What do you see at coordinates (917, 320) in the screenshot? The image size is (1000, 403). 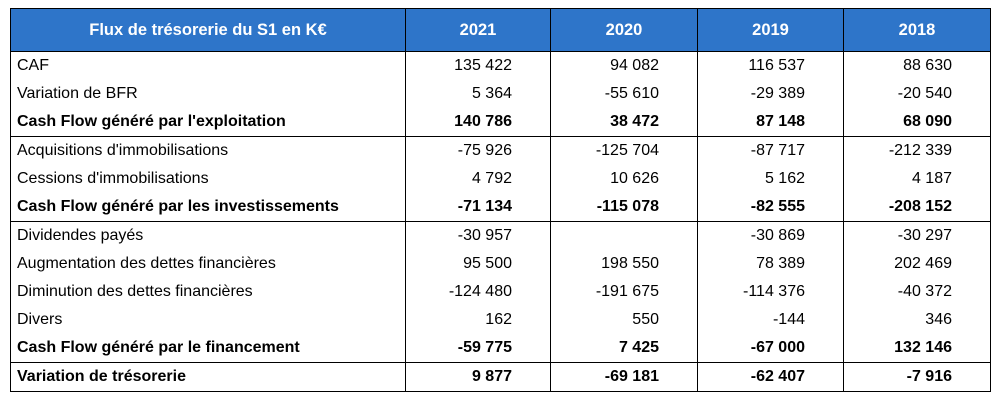 I see `value-cell: 346` at bounding box center [917, 320].